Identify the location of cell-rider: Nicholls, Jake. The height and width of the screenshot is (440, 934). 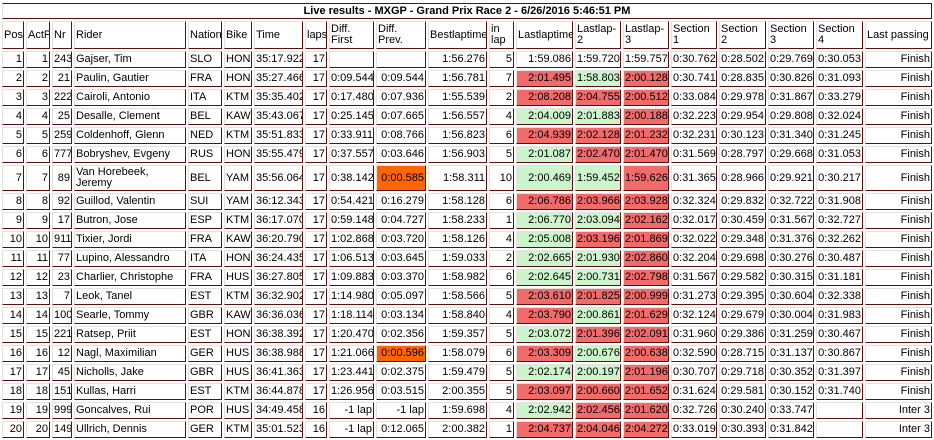
(130, 372).